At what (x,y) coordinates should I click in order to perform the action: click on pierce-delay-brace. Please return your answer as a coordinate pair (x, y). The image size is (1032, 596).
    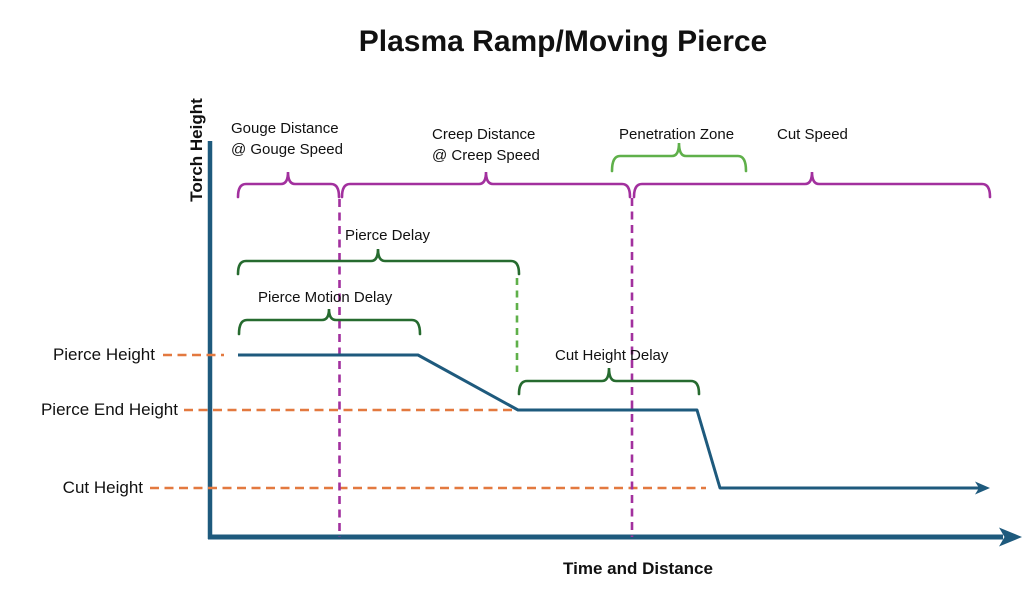
    Looking at the image, I should click on (378, 262).